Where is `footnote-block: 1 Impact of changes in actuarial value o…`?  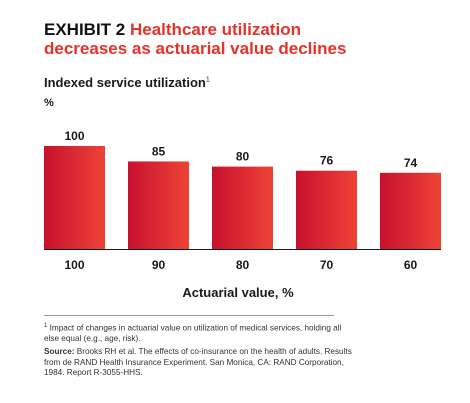 footnote-block: 1 Impact of changes in actuarial value o… is located at coordinates (199, 351).